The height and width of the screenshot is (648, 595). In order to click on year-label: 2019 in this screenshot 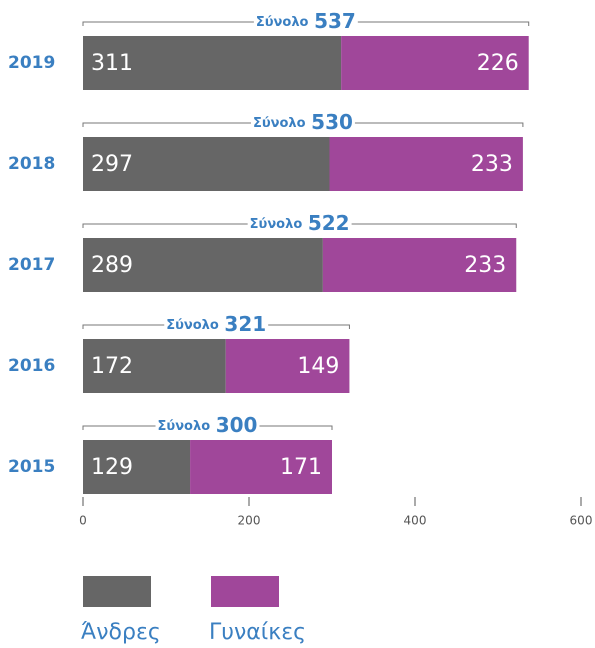, I will do `click(31, 63)`.